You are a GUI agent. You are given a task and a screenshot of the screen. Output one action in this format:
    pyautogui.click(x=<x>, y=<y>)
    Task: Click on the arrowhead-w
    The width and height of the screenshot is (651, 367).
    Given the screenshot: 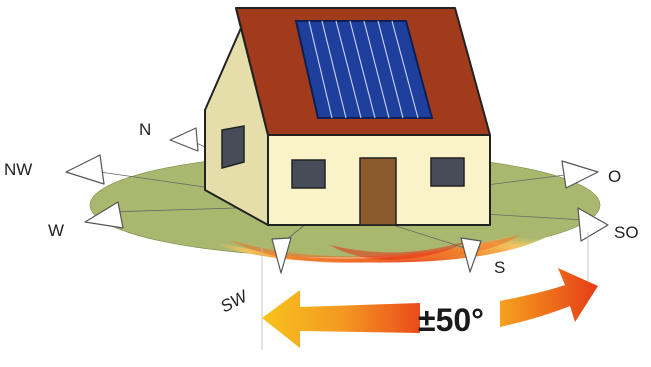 What is the action you would take?
    pyautogui.click(x=104, y=215)
    